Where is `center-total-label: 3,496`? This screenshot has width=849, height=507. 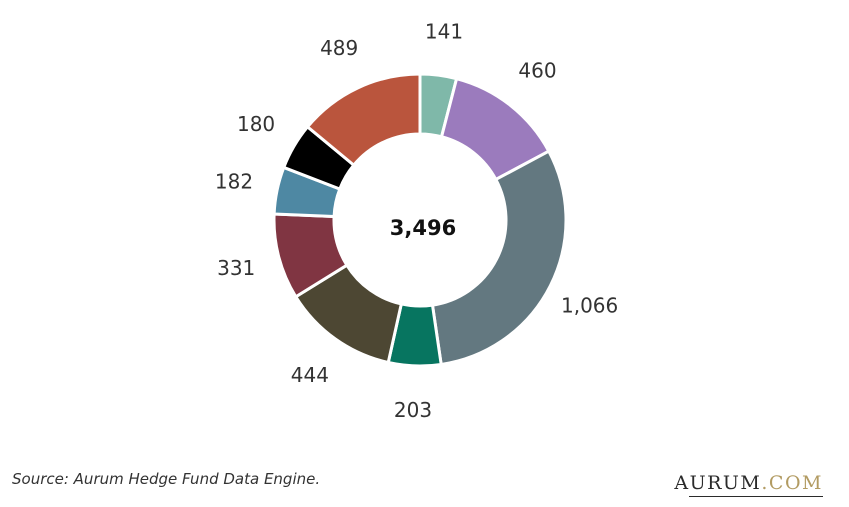
center-total-label: 3,496 is located at coordinates (423, 228).